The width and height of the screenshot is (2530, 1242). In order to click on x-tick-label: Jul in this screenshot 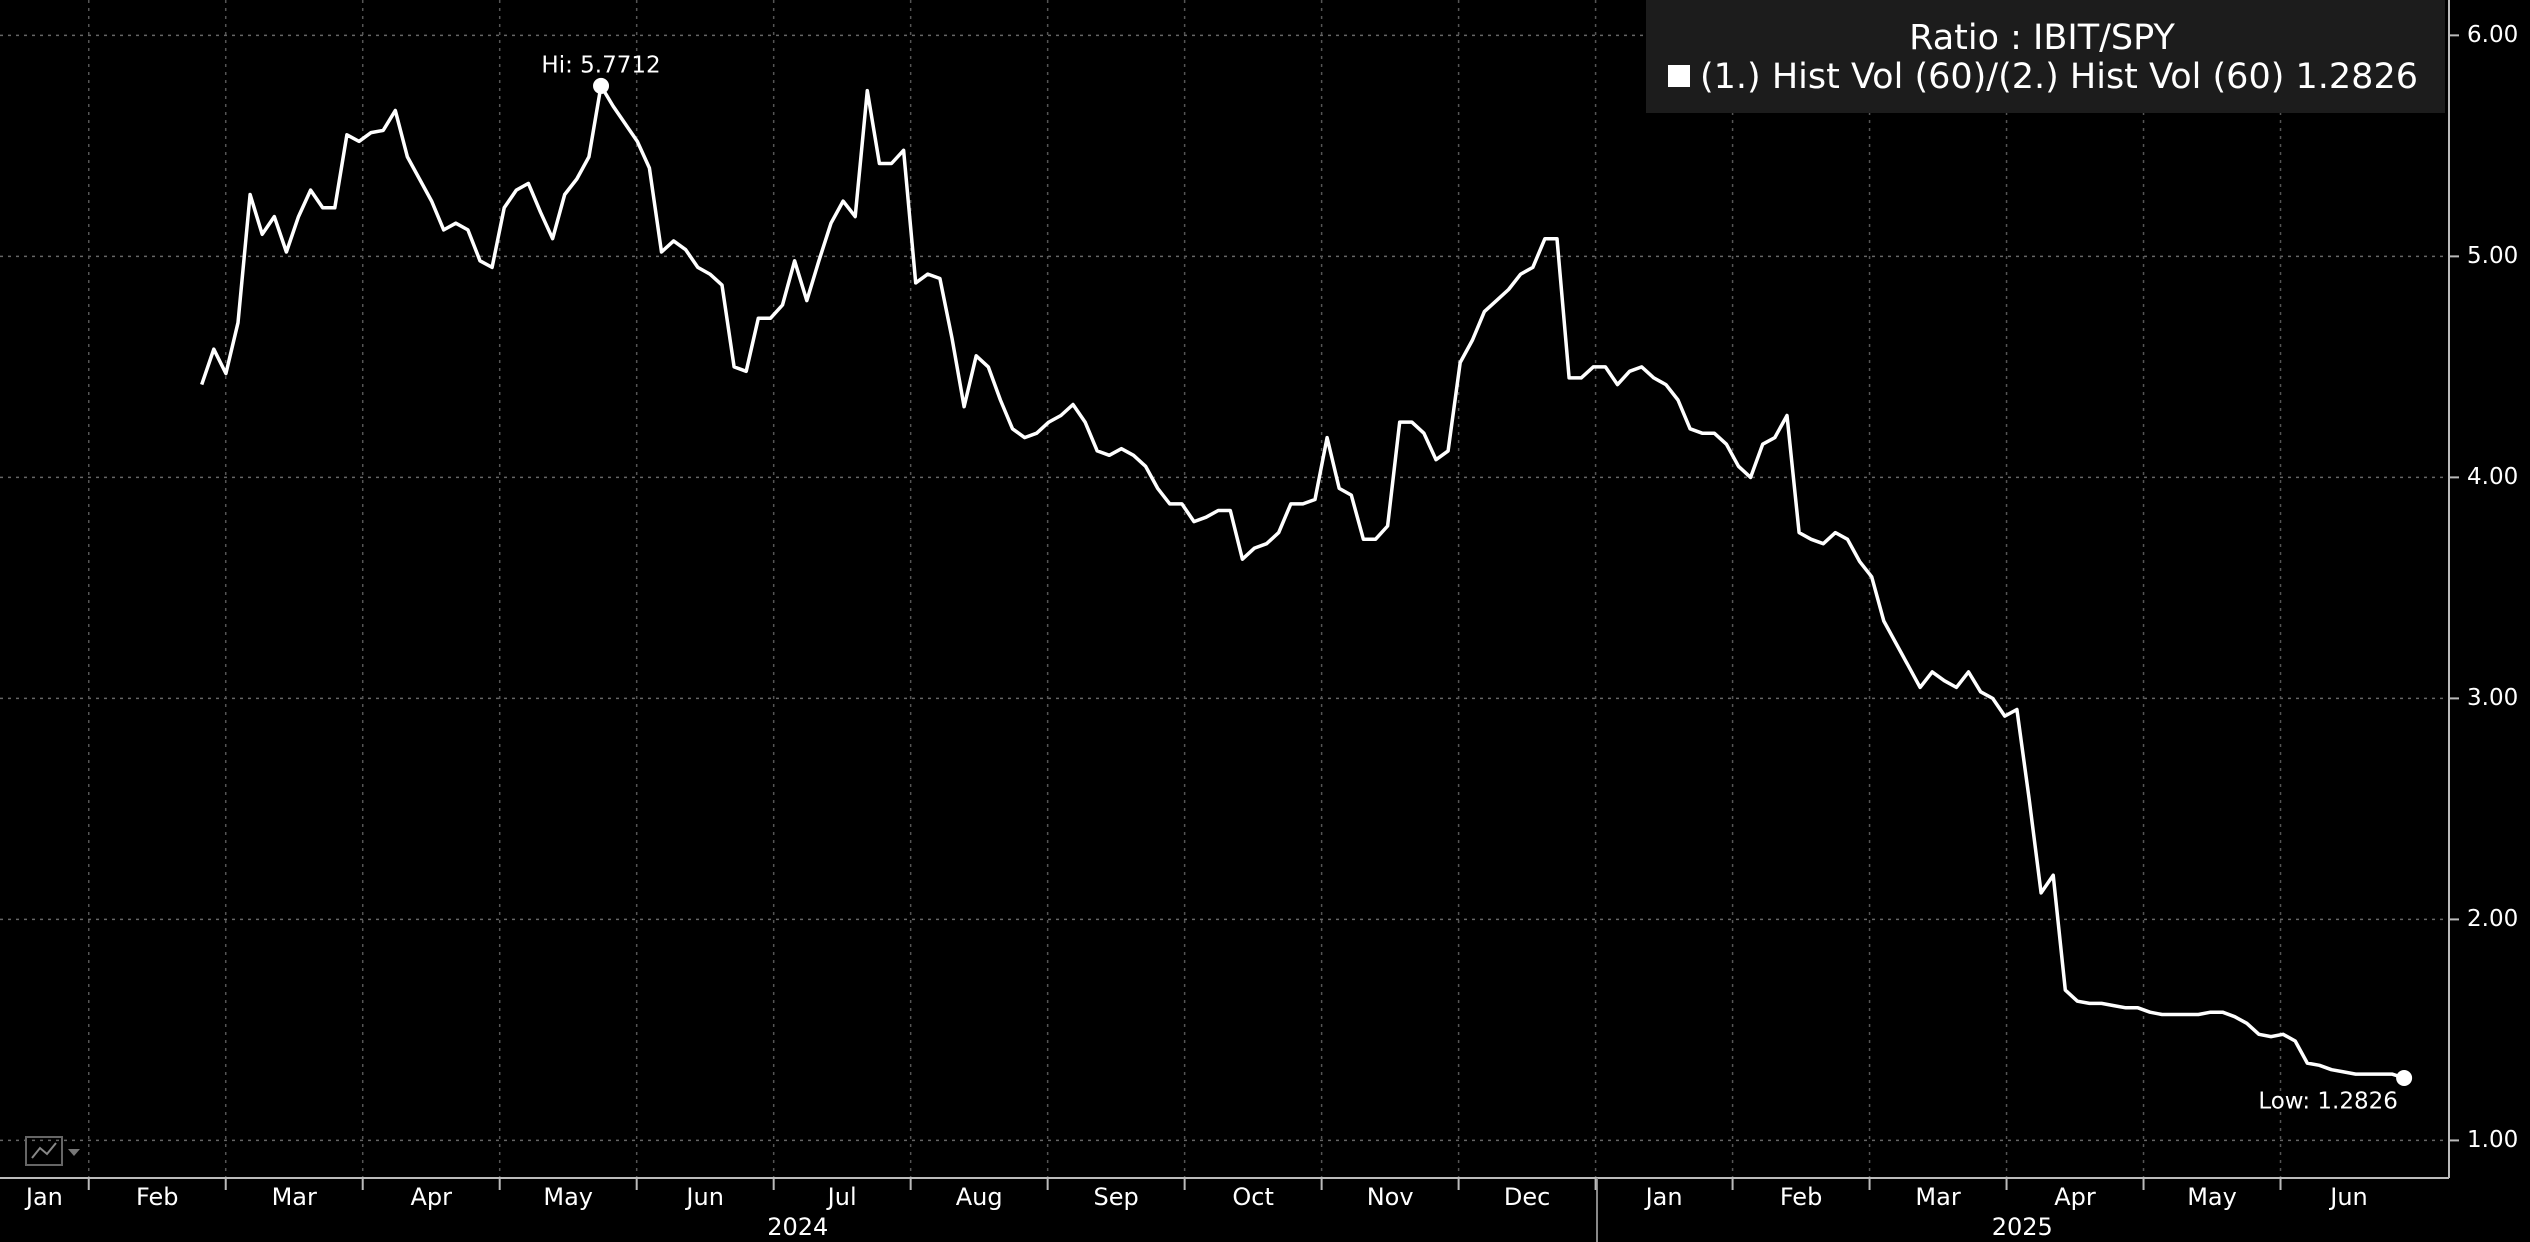, I will do `click(841, 1197)`.